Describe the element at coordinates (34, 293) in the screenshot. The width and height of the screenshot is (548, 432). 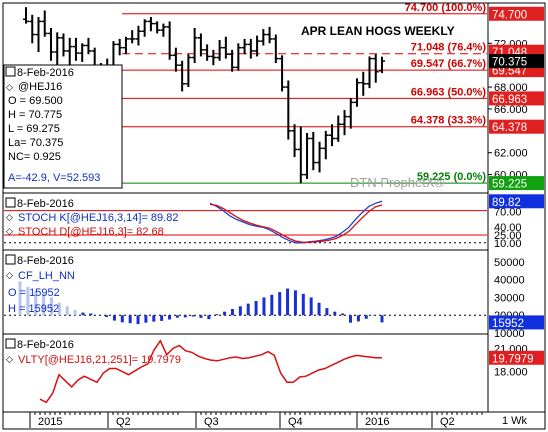
I see `oi-legend-open: O = 15952` at that location.